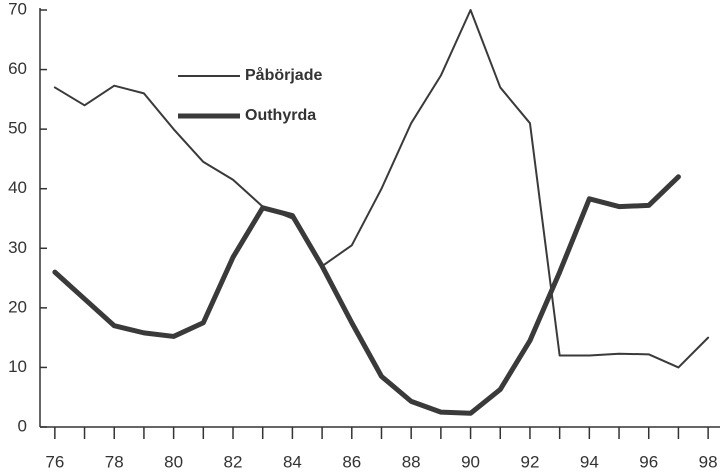 The height and width of the screenshot is (472, 724). Describe the element at coordinates (54, 461) in the screenshot. I see `x-tick-label: 76` at that location.